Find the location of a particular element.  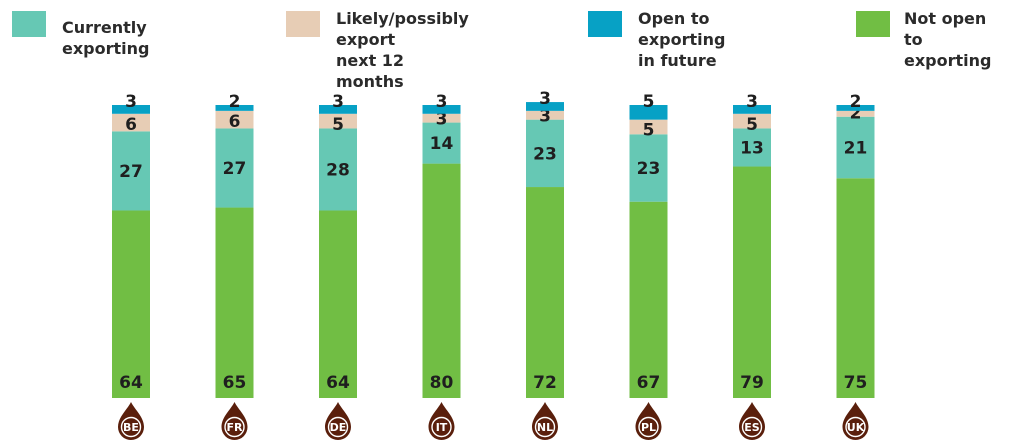

category-label: DE is located at coordinates (338, 427).